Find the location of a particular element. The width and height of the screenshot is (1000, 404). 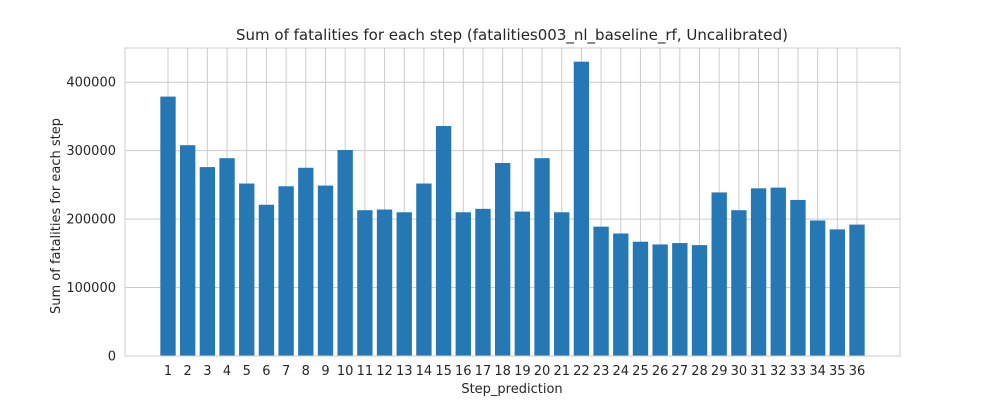

x-tick-label: 35 is located at coordinates (837, 371).